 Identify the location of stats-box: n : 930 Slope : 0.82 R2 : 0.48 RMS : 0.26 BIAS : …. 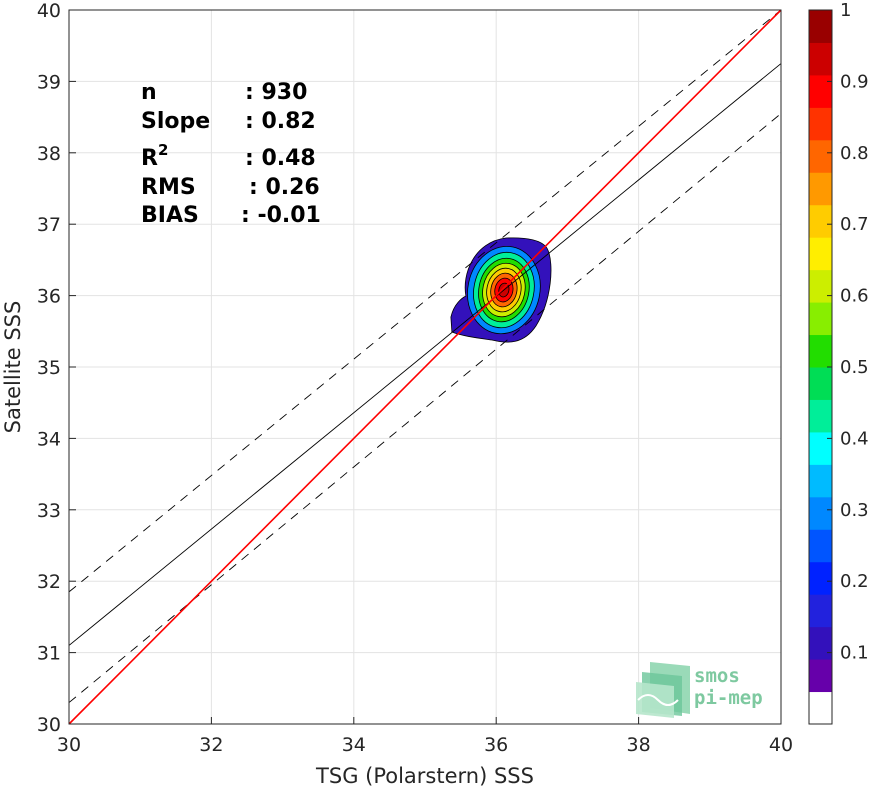
(231, 154).